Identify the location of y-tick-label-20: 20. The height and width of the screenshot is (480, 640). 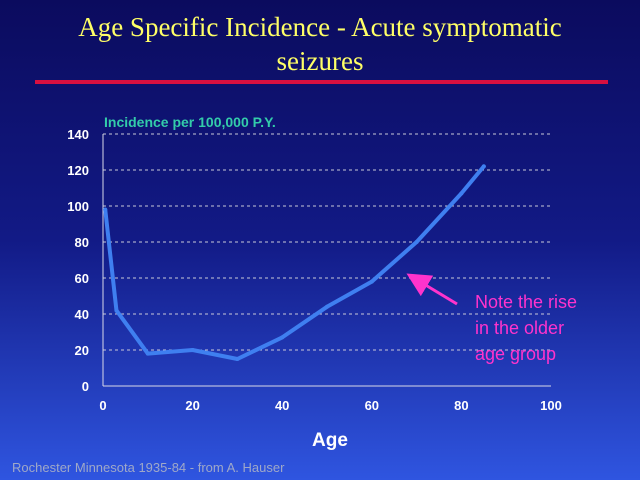
(82, 350).